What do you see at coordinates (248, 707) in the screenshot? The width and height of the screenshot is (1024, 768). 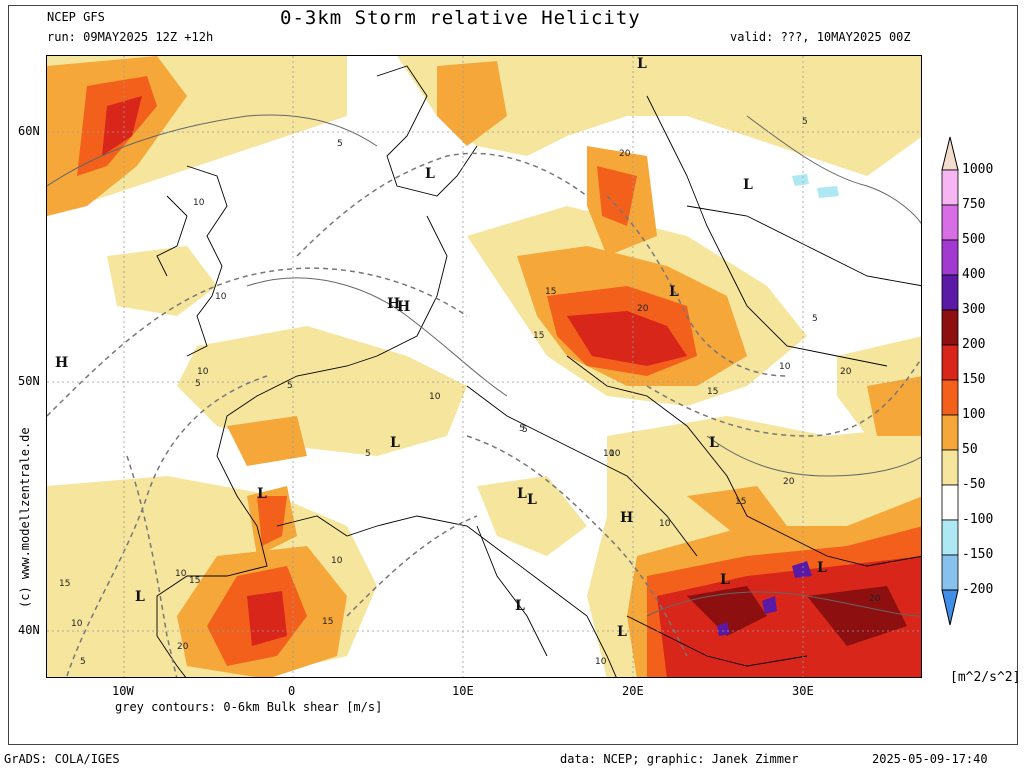 I see `contour-note: grey contours: 0-6km Bulk shear [m/s]` at bounding box center [248, 707].